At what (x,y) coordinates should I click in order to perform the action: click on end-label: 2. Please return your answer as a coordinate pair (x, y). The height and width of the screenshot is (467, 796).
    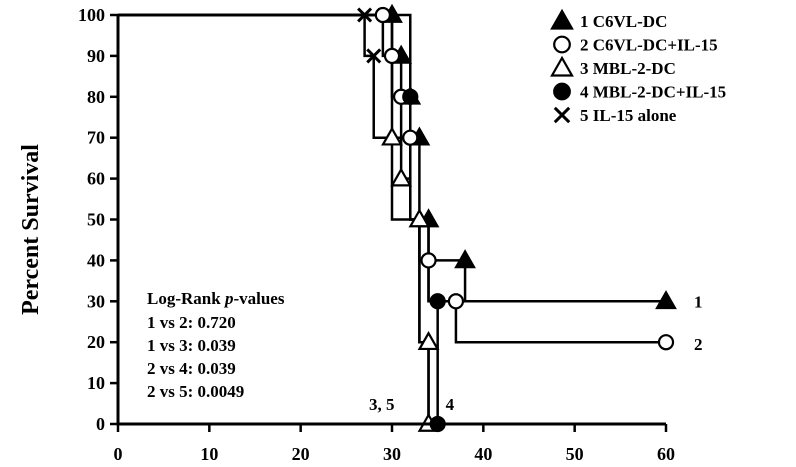
    Looking at the image, I should click on (698, 344).